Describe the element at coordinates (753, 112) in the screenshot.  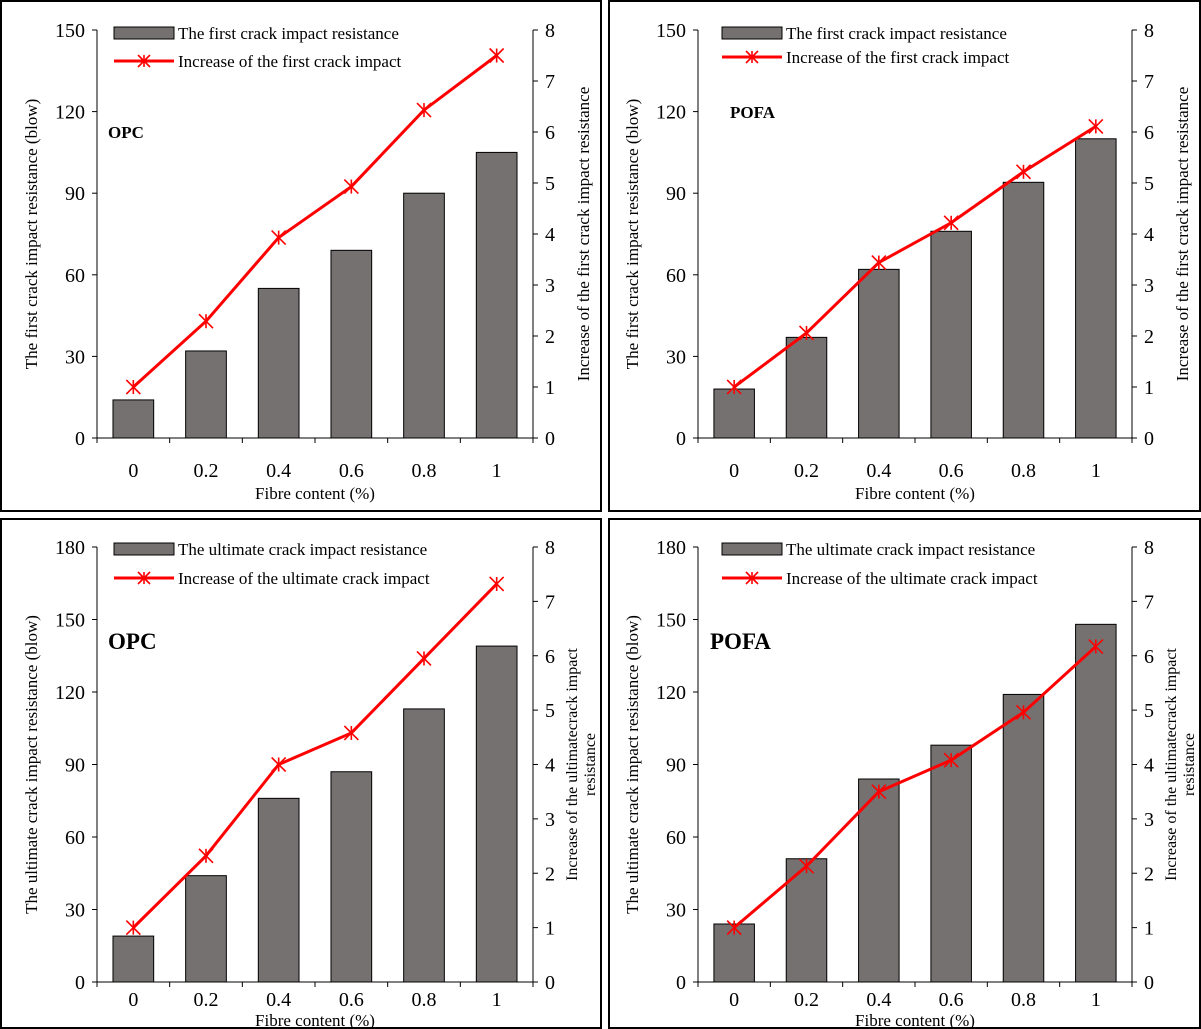
I see `panel-label: POFA` at that location.